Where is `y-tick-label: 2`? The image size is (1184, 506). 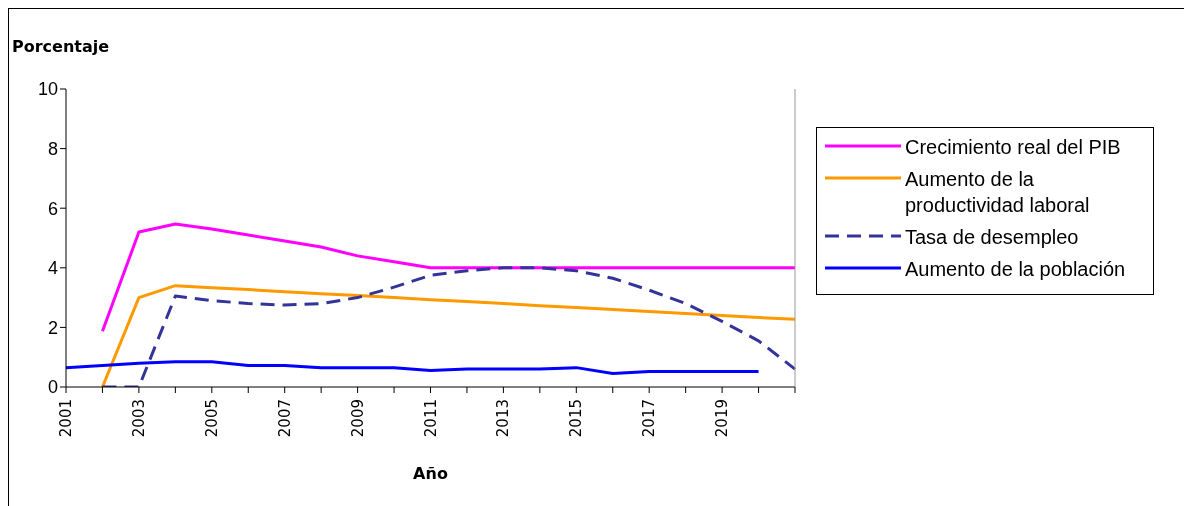
y-tick-label: 2 is located at coordinates (52, 327).